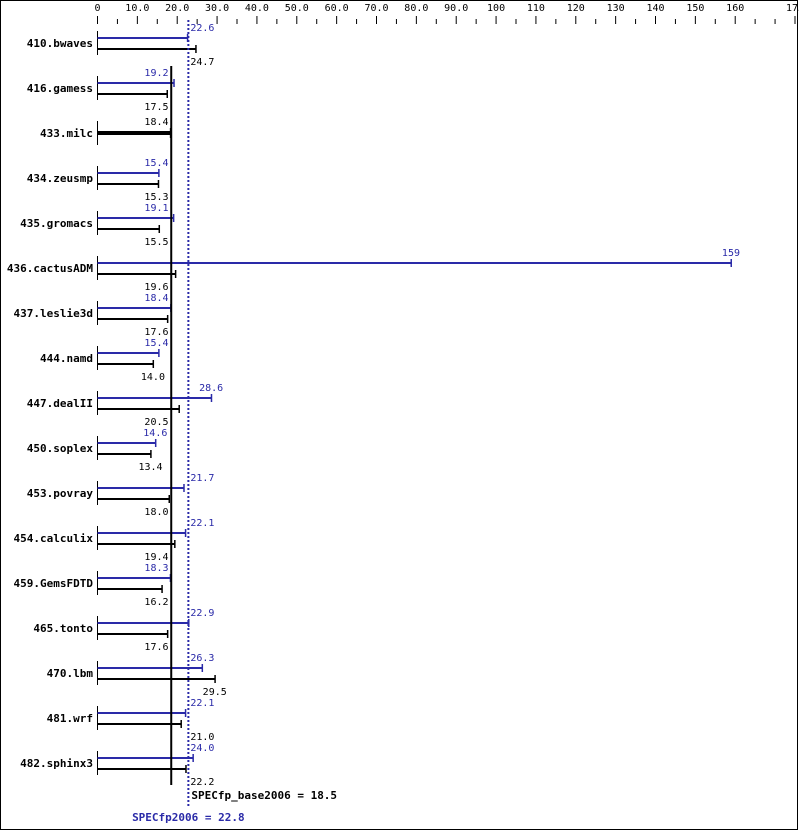  Describe the element at coordinates (202, 613) in the screenshot. I see `peak-value-label: 22.9` at that location.